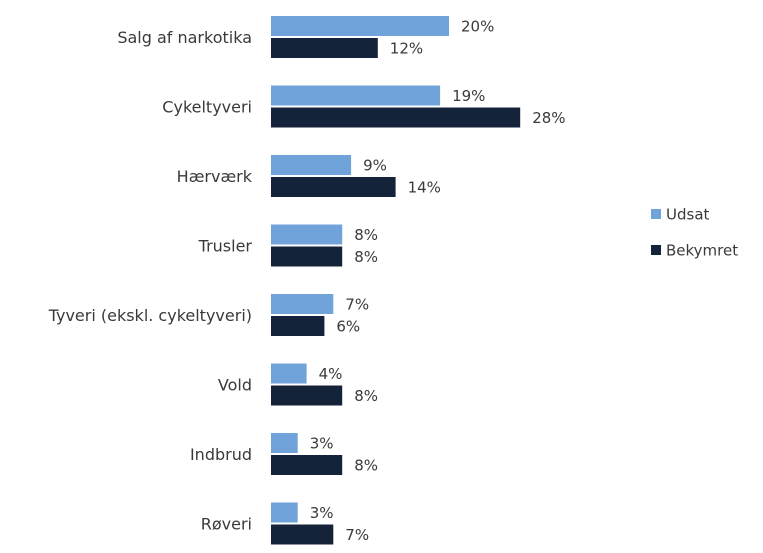 This screenshot has width=763, height=553. Describe the element at coordinates (150, 315) in the screenshot. I see `category-label: Tyveri (ekskl. cykeltyveri)` at that location.